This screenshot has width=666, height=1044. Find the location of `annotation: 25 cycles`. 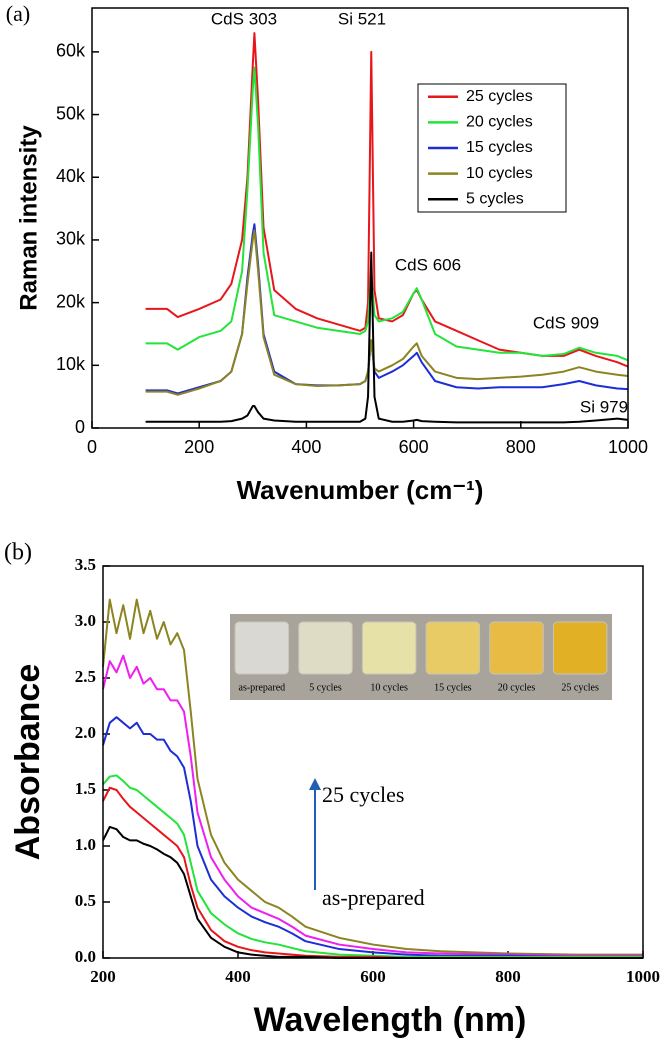

annotation: 25 cycles is located at coordinates (363, 794).